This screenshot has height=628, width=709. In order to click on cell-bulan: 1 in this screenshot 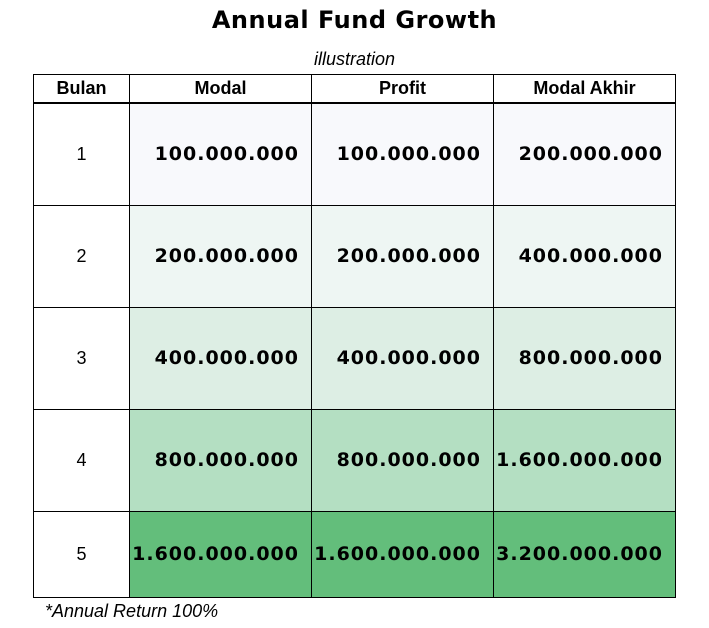, I will do `click(81, 154)`.